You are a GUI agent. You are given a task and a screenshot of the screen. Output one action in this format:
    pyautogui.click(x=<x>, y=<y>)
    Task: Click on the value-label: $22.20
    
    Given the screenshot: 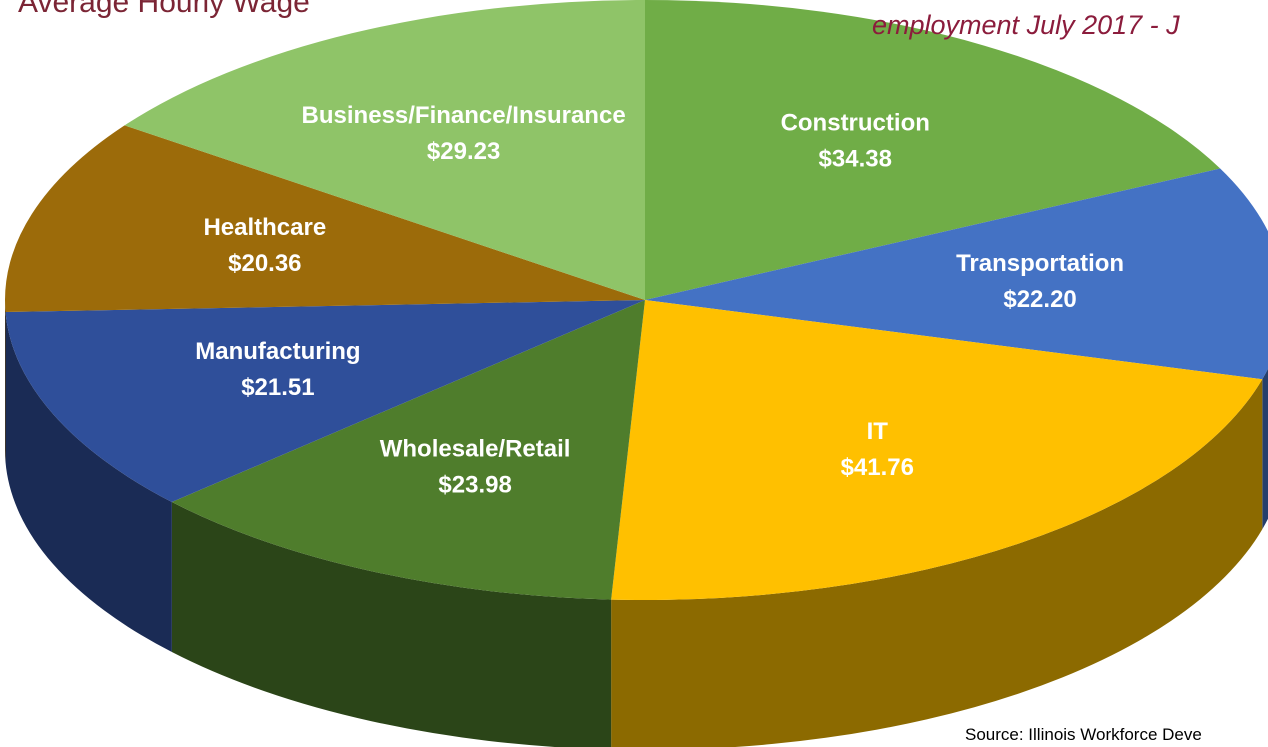 What is the action you would take?
    pyautogui.click(x=1039, y=299)
    